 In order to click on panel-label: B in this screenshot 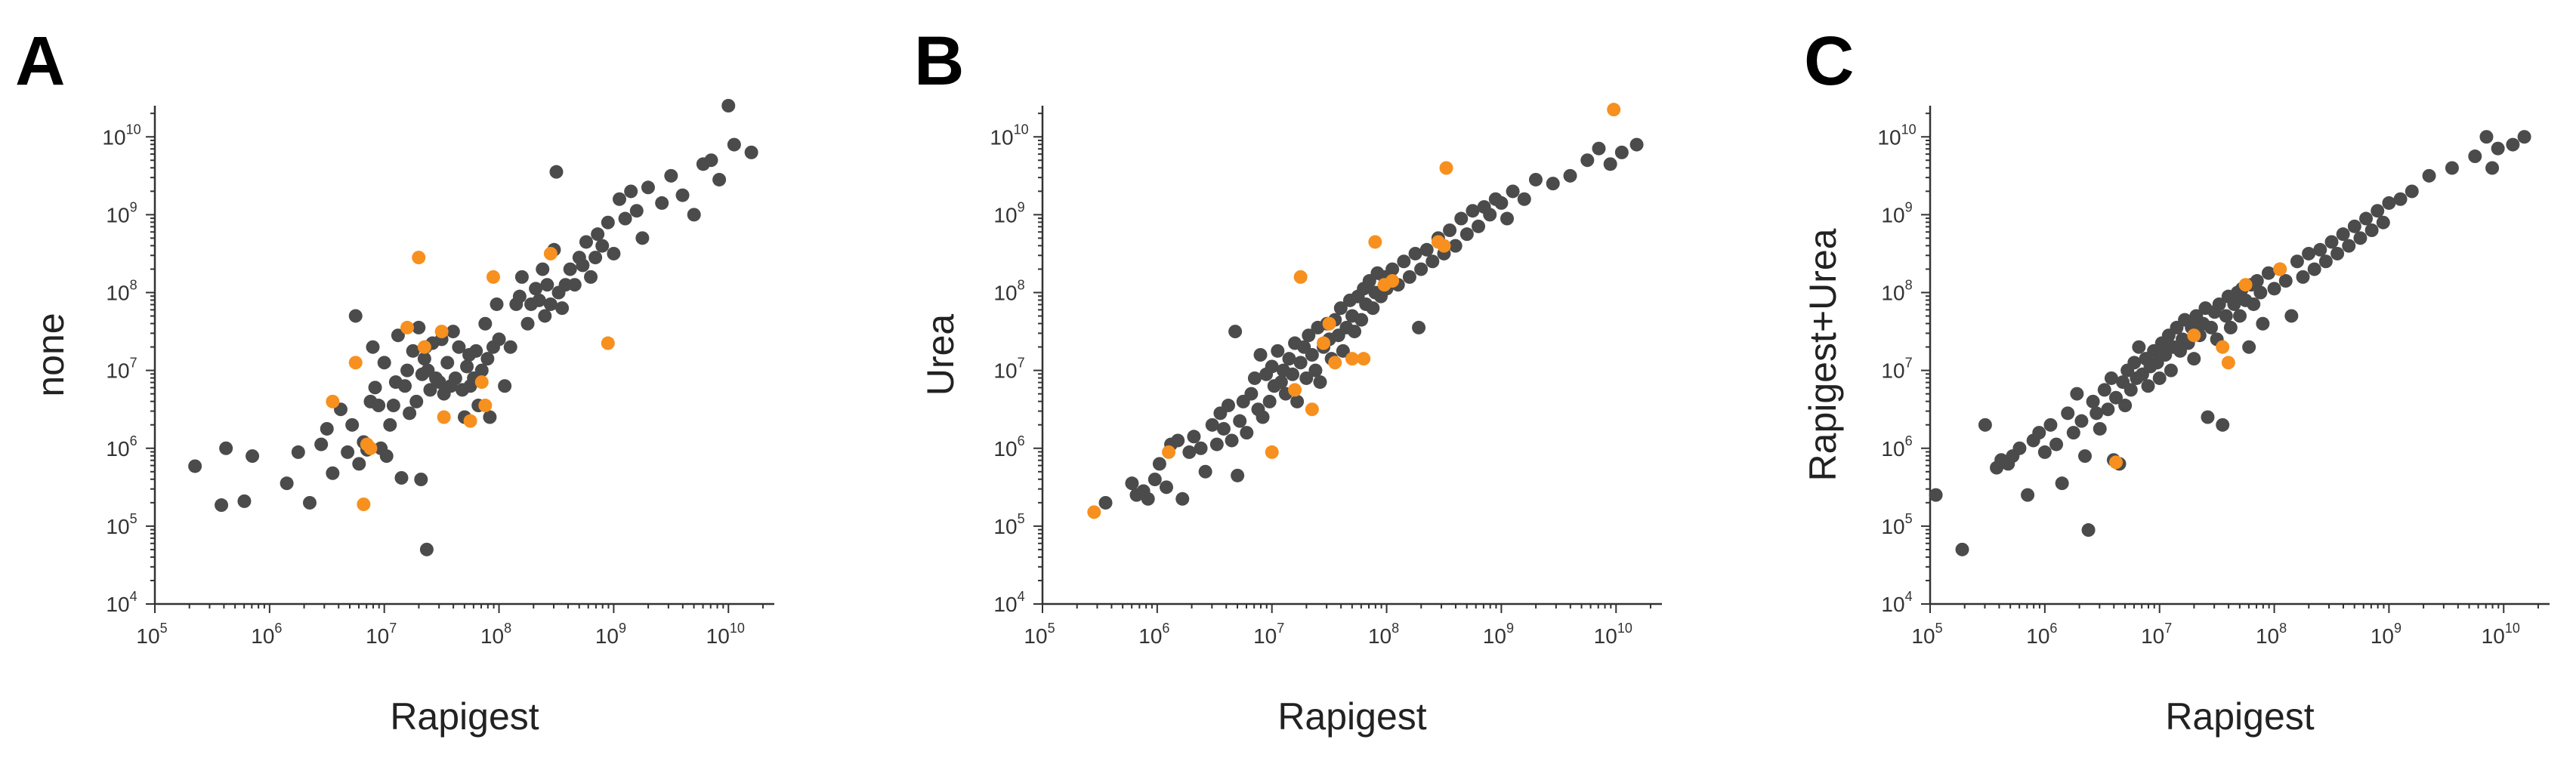, I will do `click(939, 61)`.